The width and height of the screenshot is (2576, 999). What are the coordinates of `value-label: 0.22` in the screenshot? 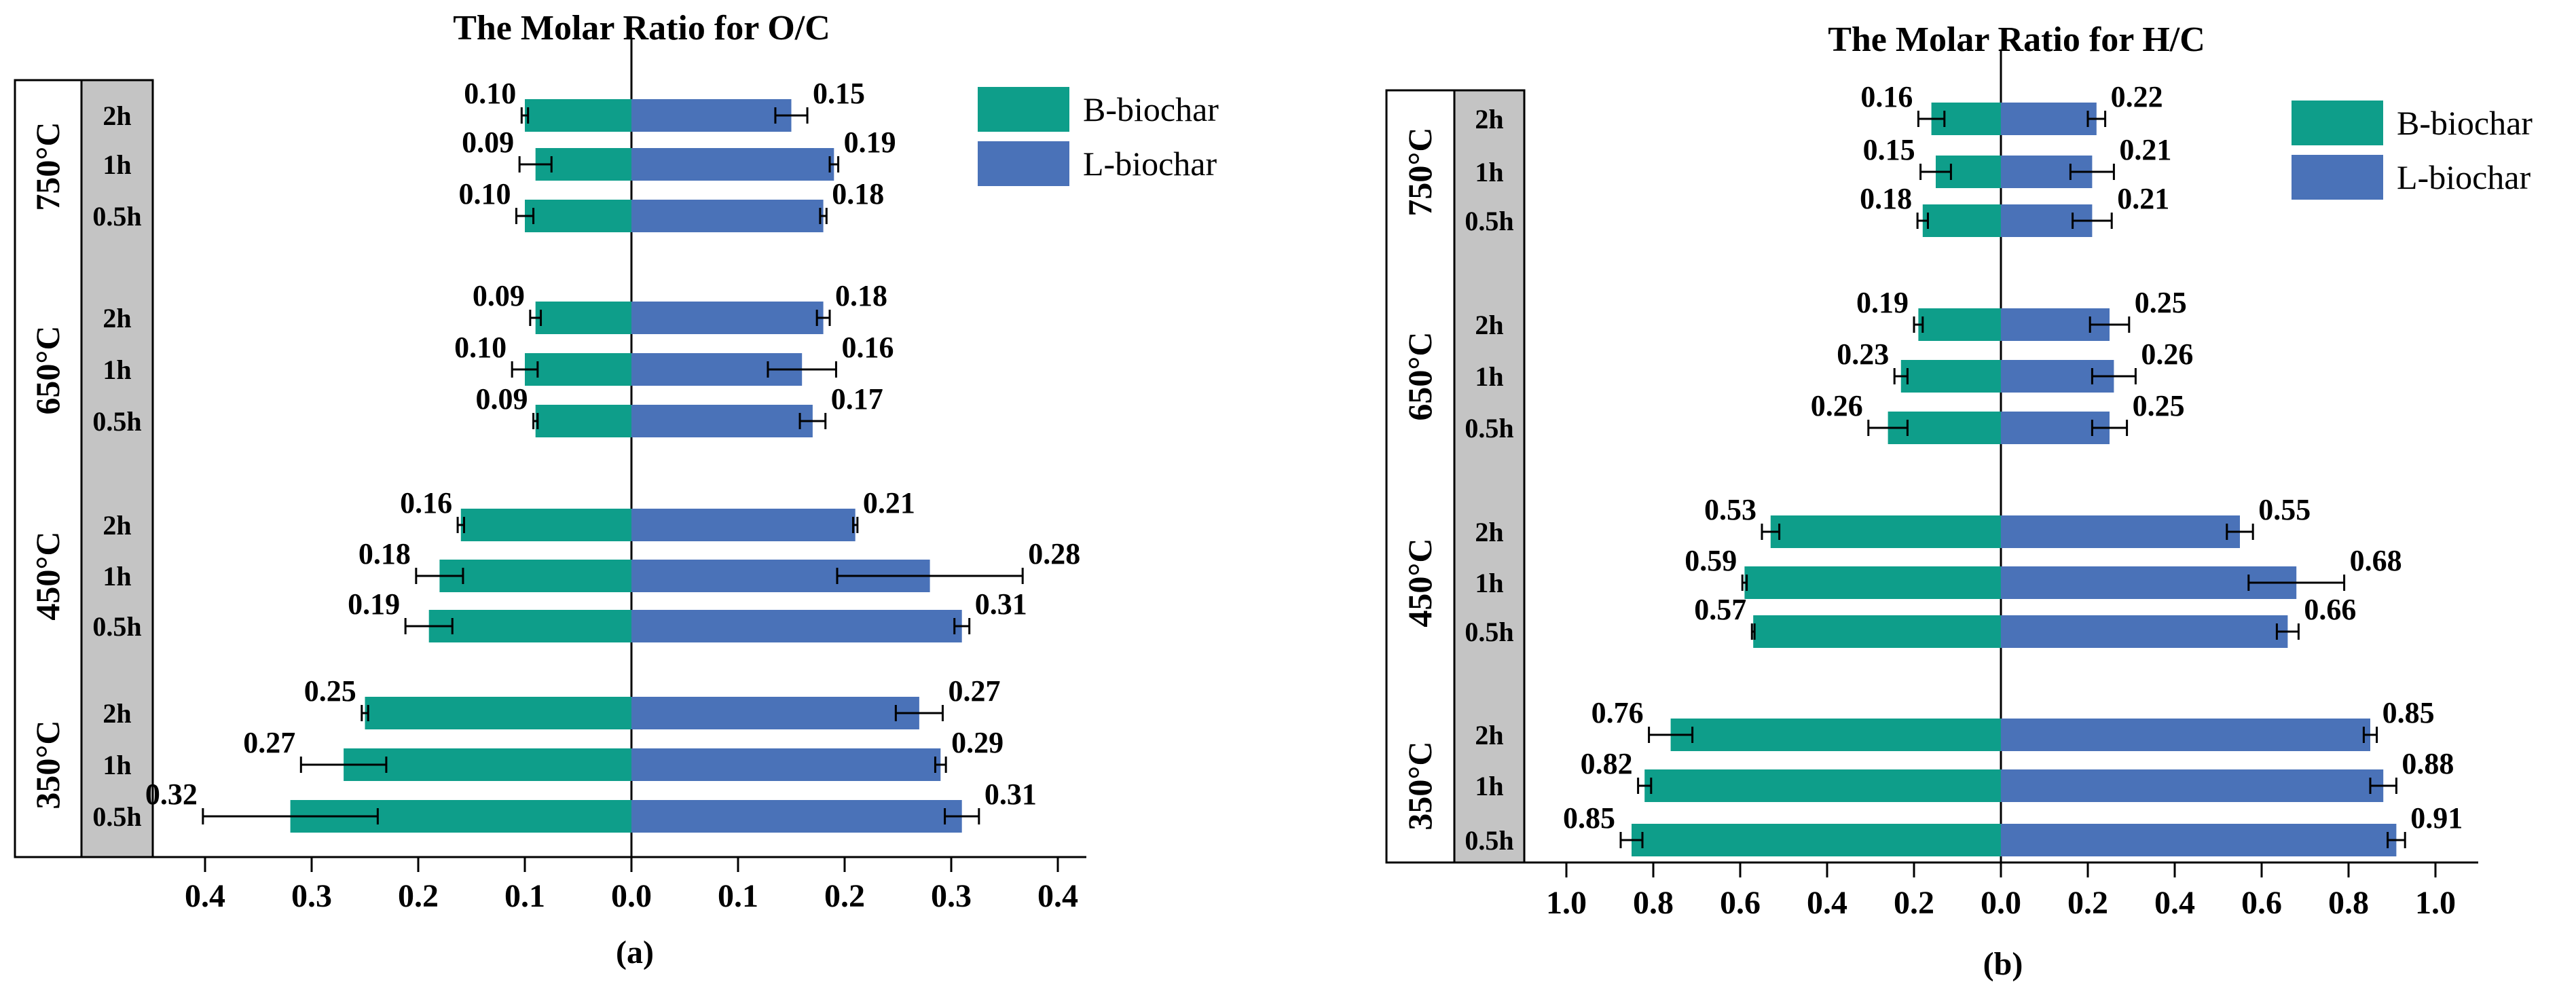 It's located at (2137, 96).